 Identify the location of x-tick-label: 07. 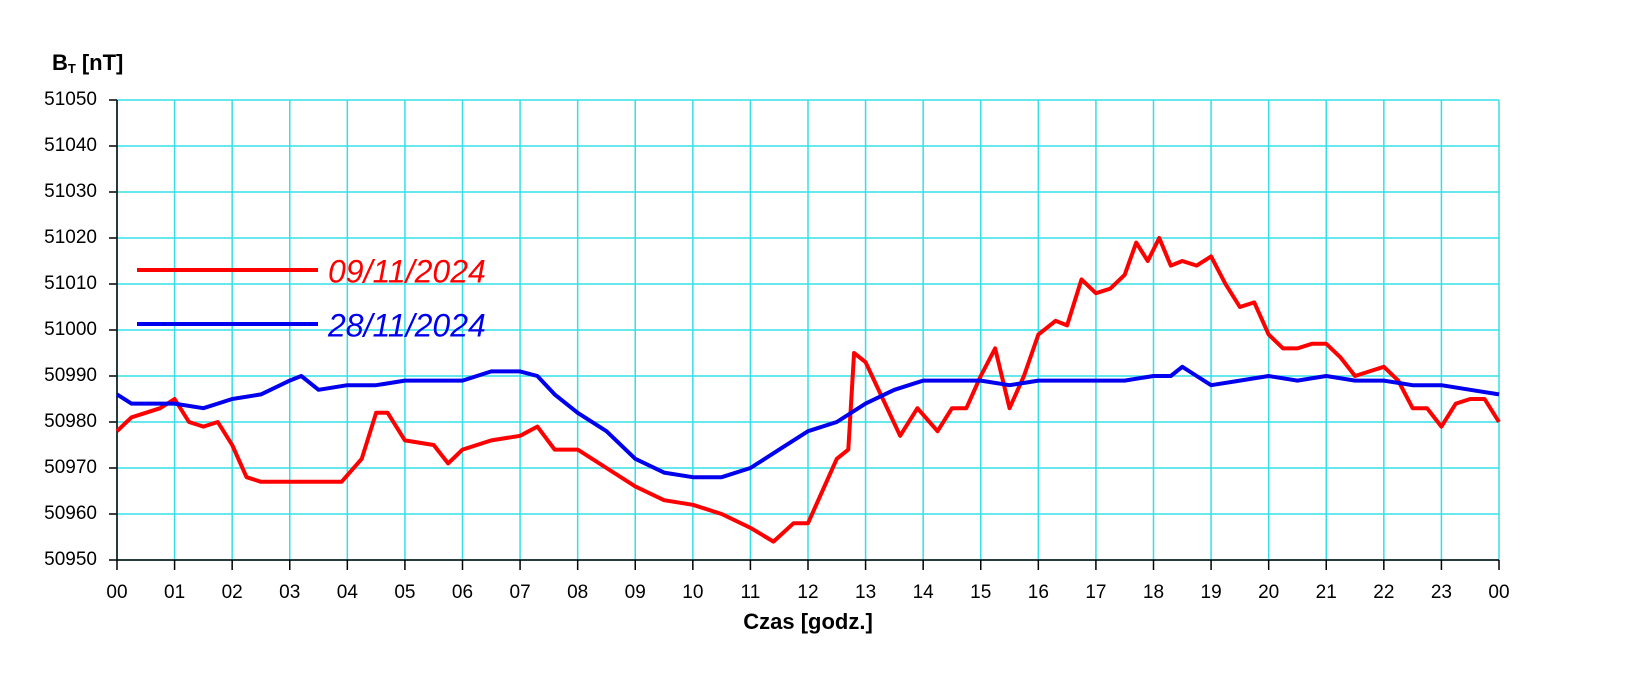
(520, 592).